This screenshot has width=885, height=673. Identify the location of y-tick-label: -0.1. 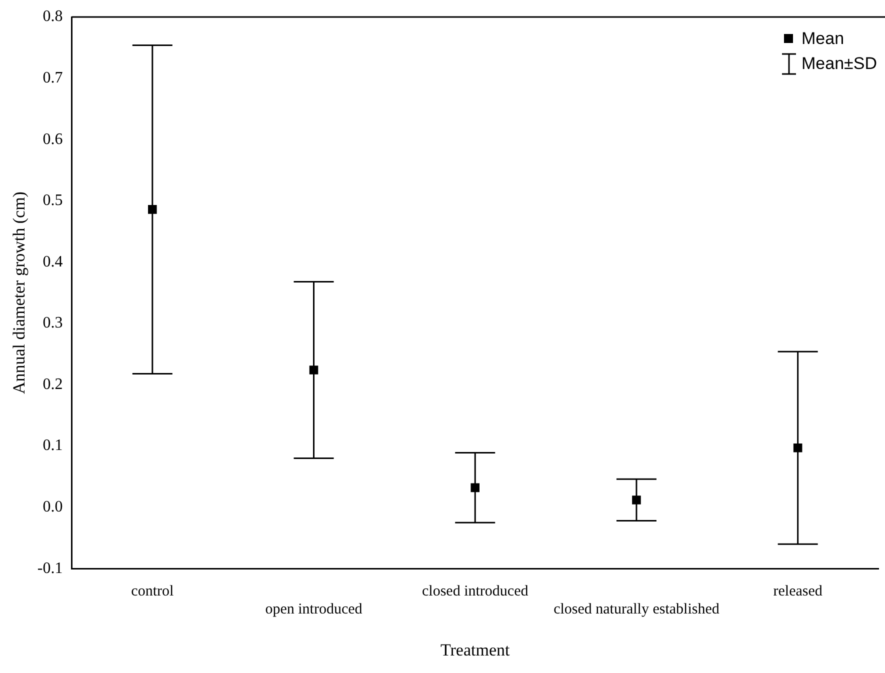
(50, 568).